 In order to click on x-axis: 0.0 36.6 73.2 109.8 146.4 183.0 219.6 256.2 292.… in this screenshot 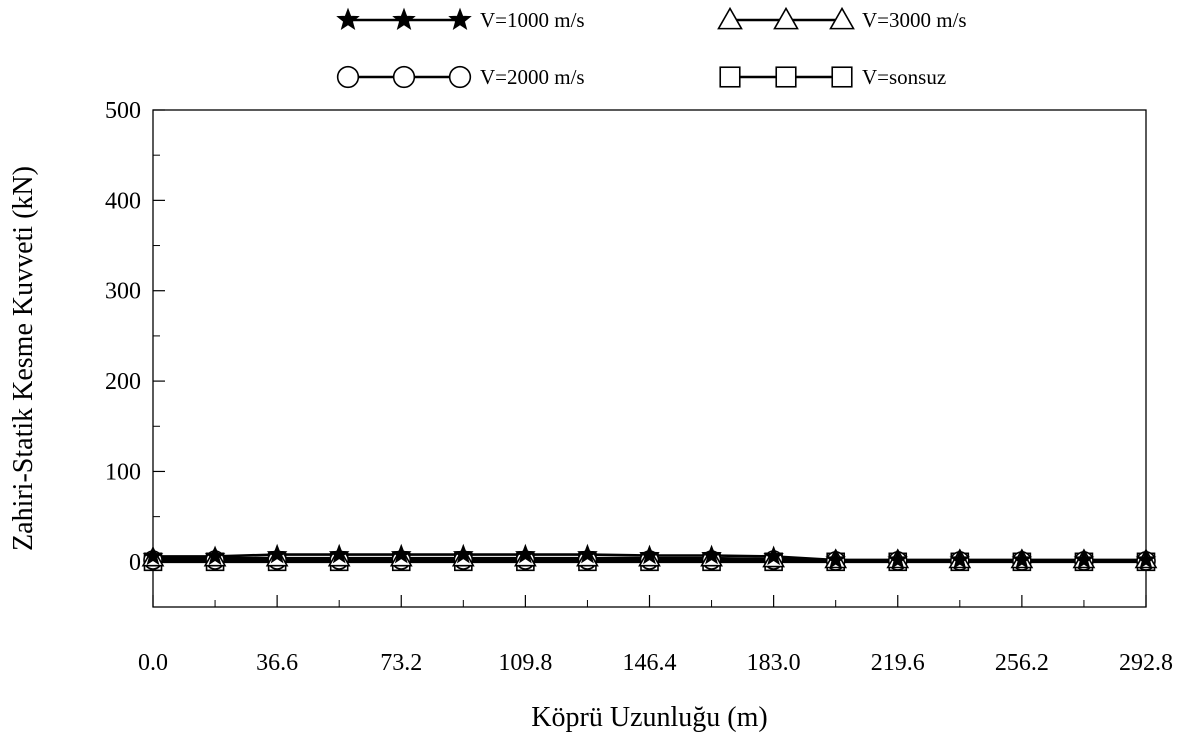, I will do `click(655, 635)`.